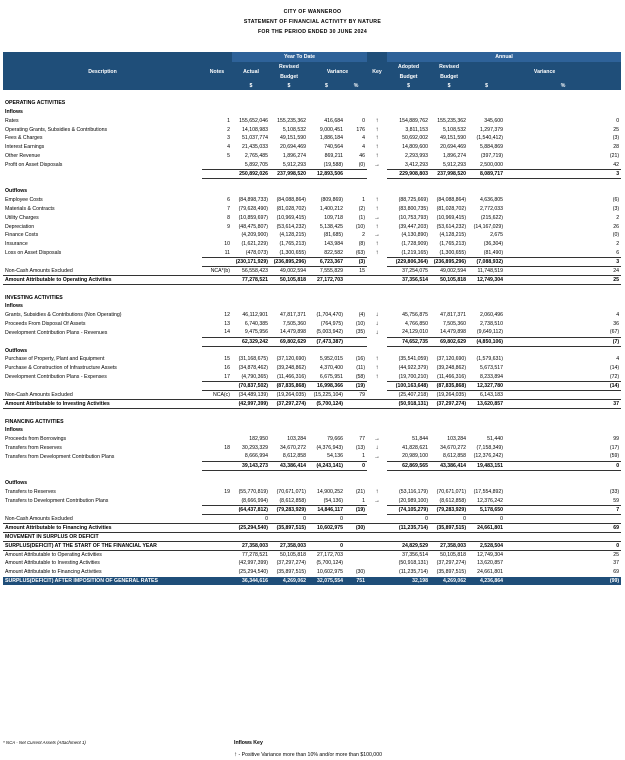 Image resolution: width=625 pixels, height=760 pixels. Describe the element at coordinates (292, 244) in the screenshot. I see `ytd-revised-budget: (1,765,213)` at that location.